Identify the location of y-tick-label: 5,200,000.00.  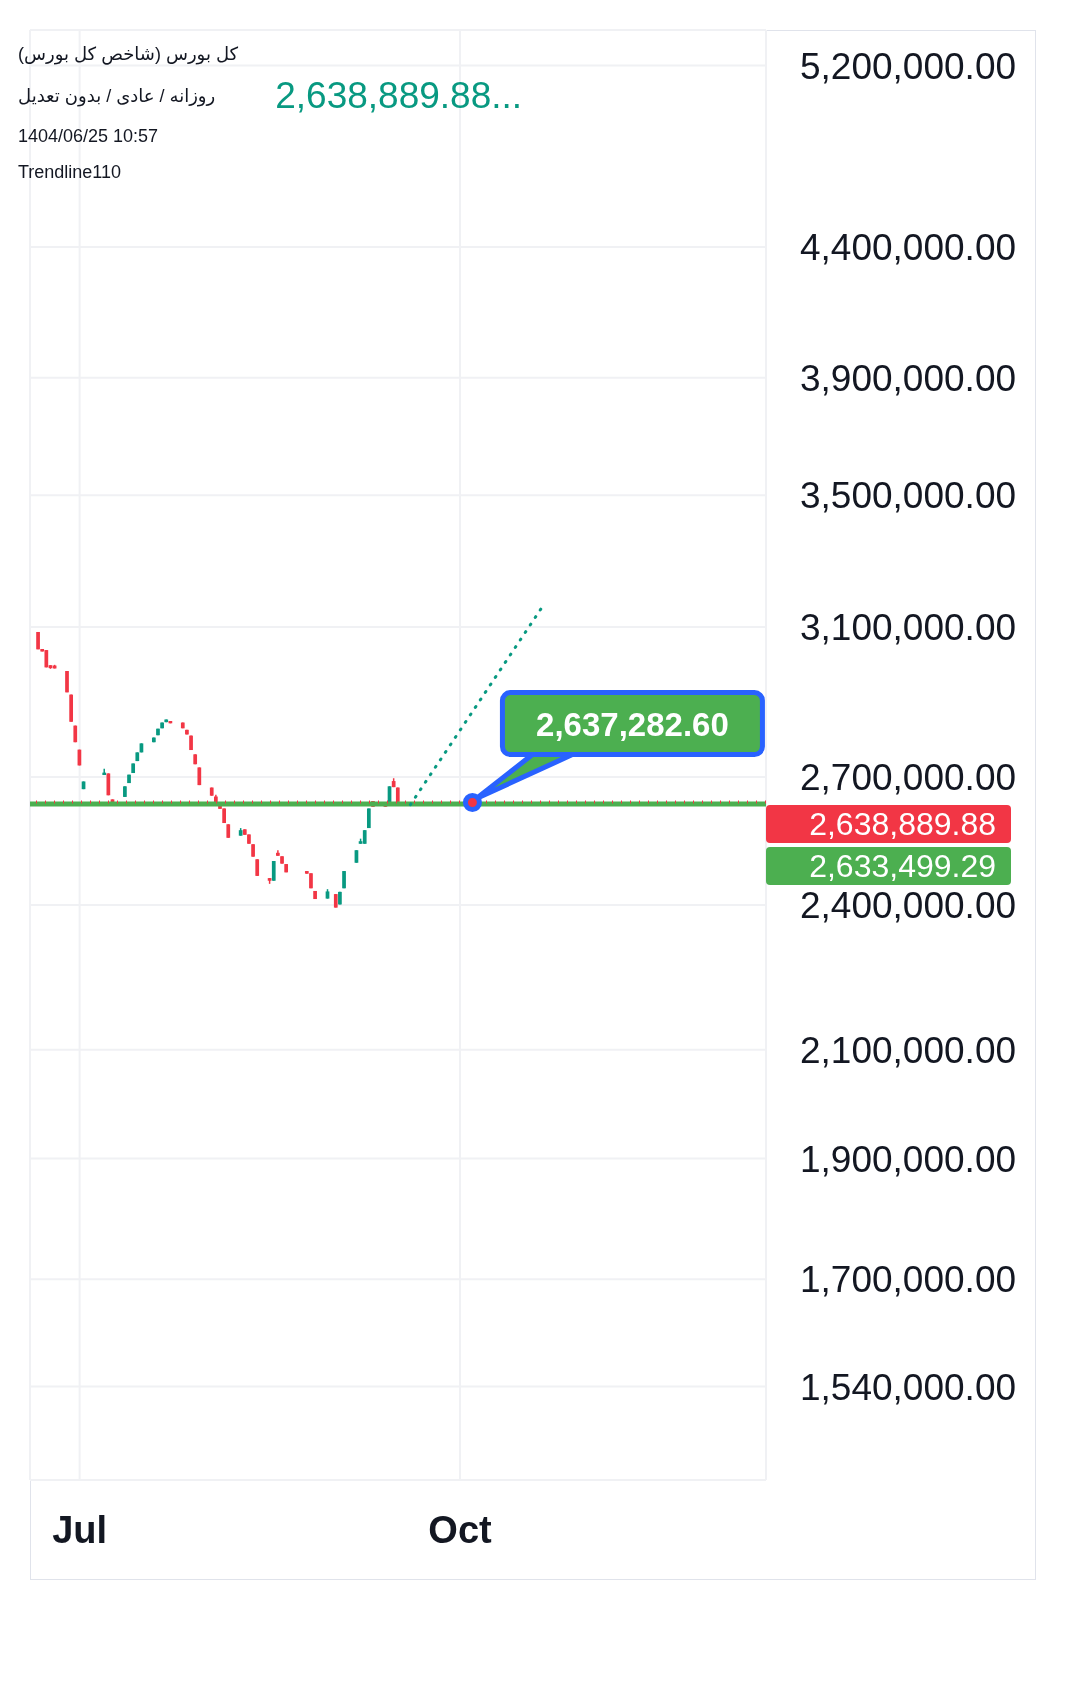
(908, 66).